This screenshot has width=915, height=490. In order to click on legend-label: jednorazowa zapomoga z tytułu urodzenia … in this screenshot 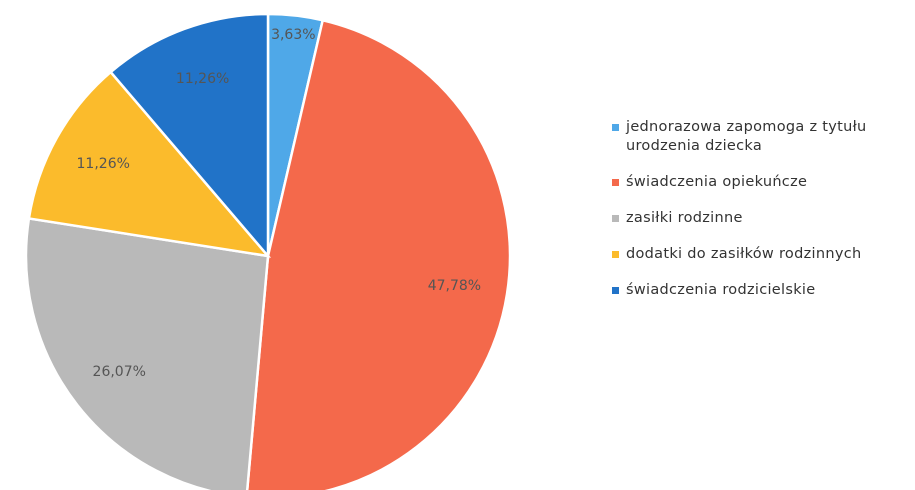, I will do `click(746, 136)`.